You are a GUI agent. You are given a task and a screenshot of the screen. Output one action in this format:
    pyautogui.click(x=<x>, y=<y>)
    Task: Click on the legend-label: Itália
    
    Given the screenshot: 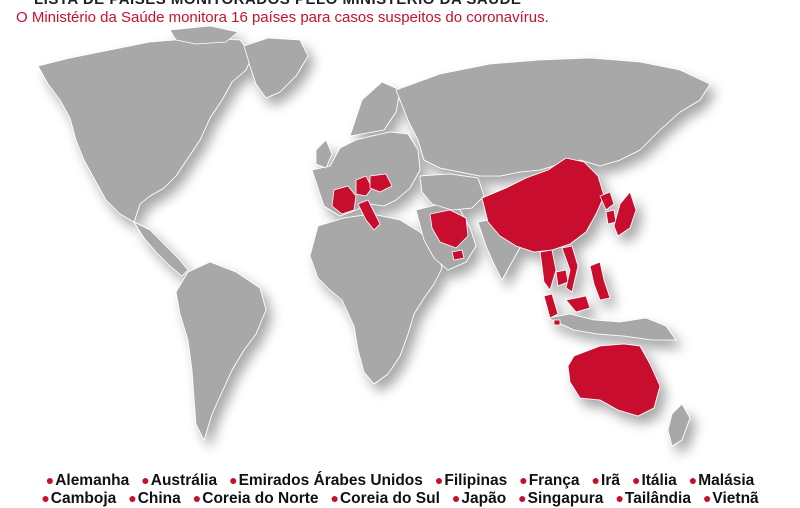 What is the action you would take?
    pyautogui.click(x=659, y=480)
    